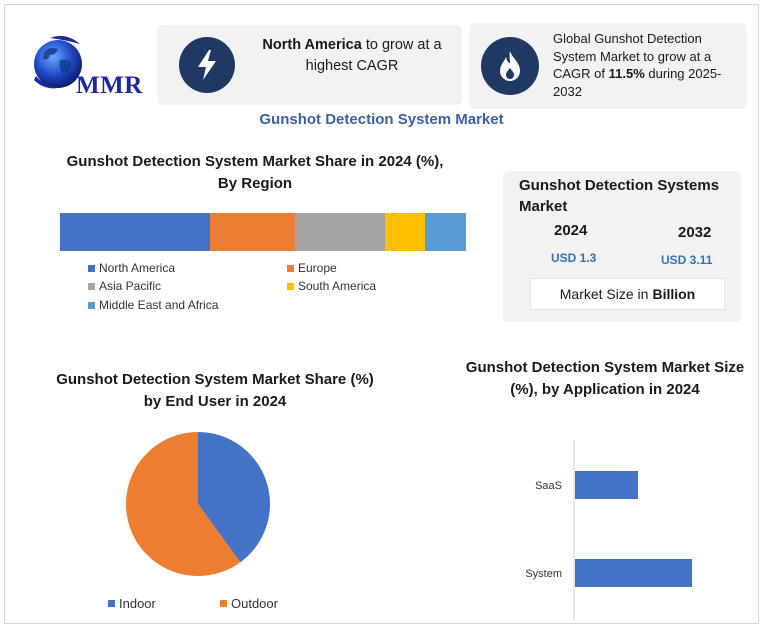 This screenshot has height=628, width=763. What do you see at coordinates (137, 268) in the screenshot?
I see `legend-label: North America` at bounding box center [137, 268].